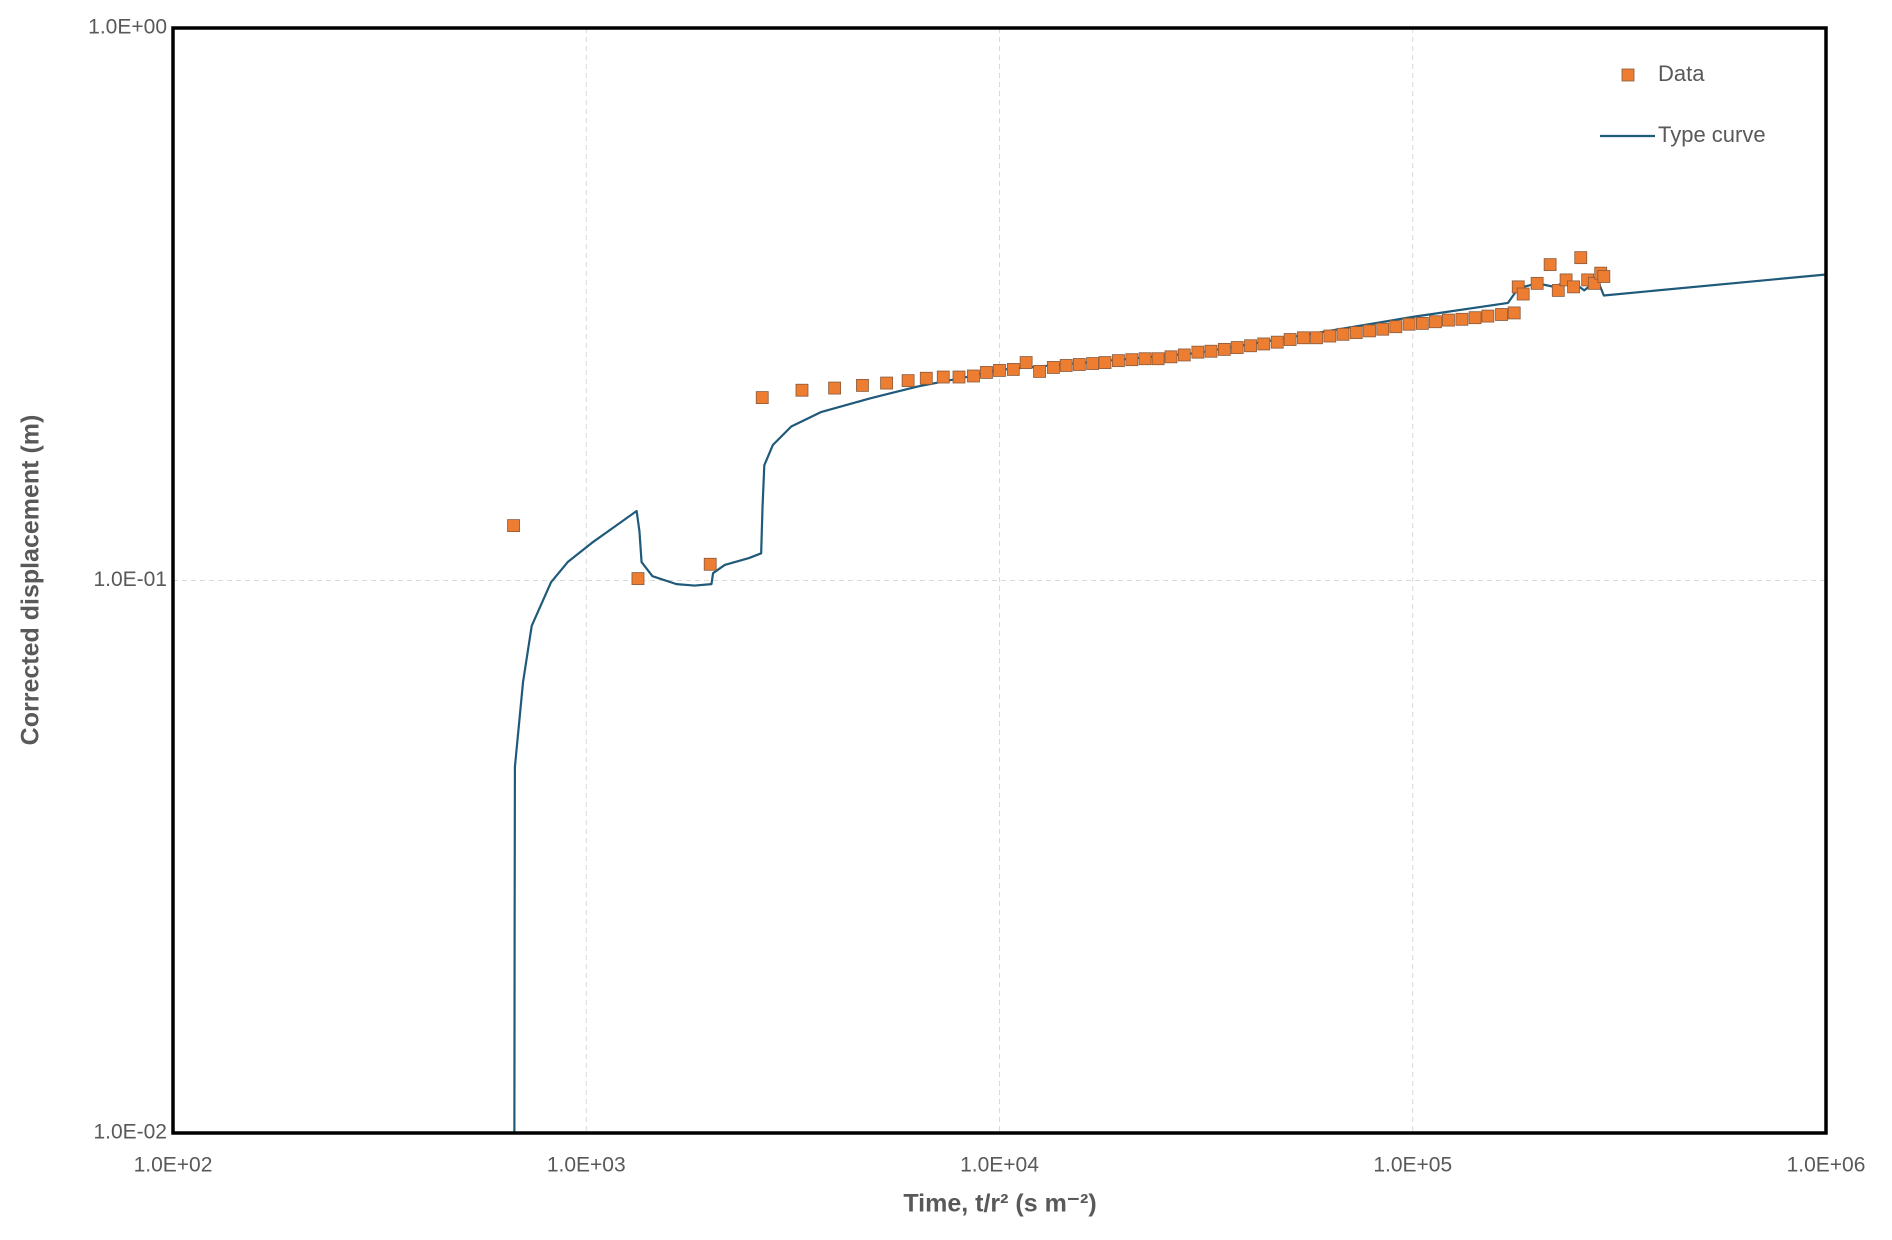 This screenshot has height=1240, width=1892. Describe the element at coordinates (31, 580) in the screenshot. I see `y-axis-title: Corrected displacement (m)` at that location.